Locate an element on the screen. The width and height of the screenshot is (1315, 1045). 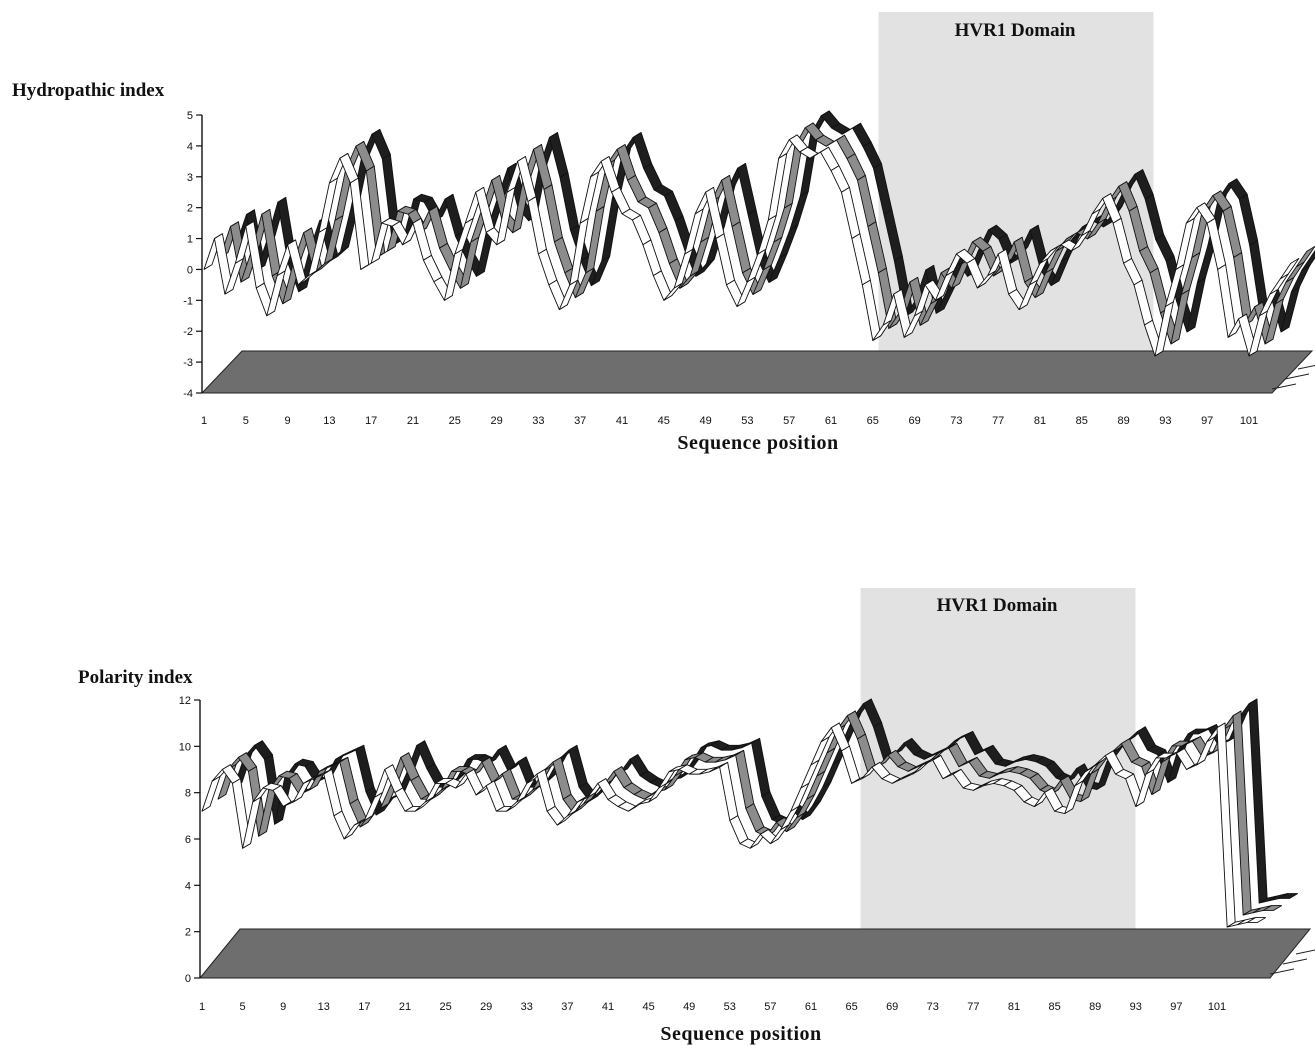
x-tick-label: 17 is located at coordinates (364, 1007).